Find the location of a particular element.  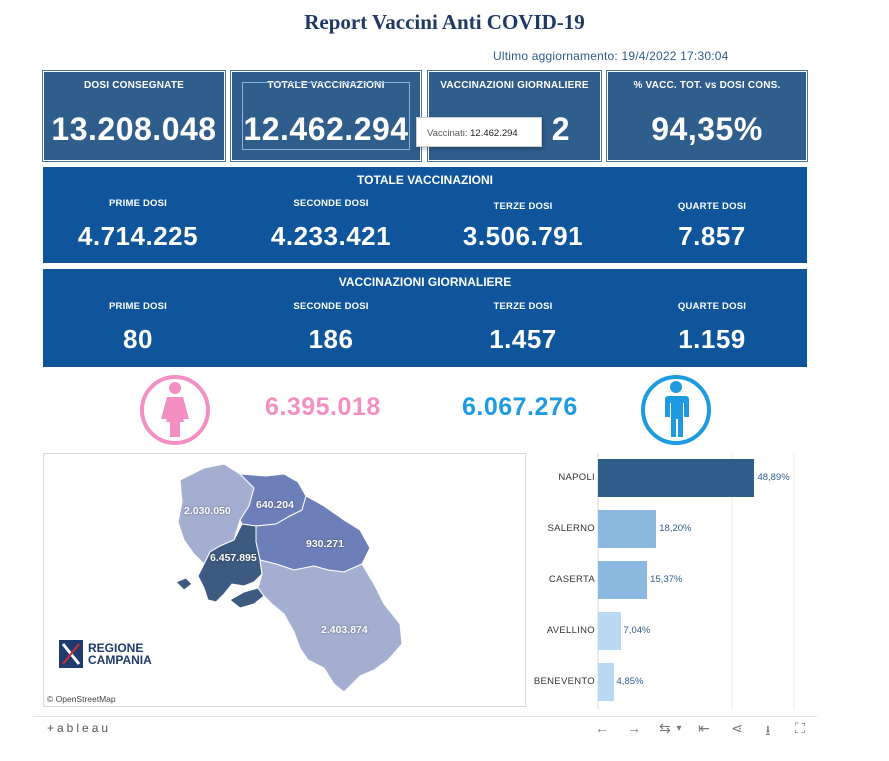

share-icon: ⋖ is located at coordinates (737, 728).